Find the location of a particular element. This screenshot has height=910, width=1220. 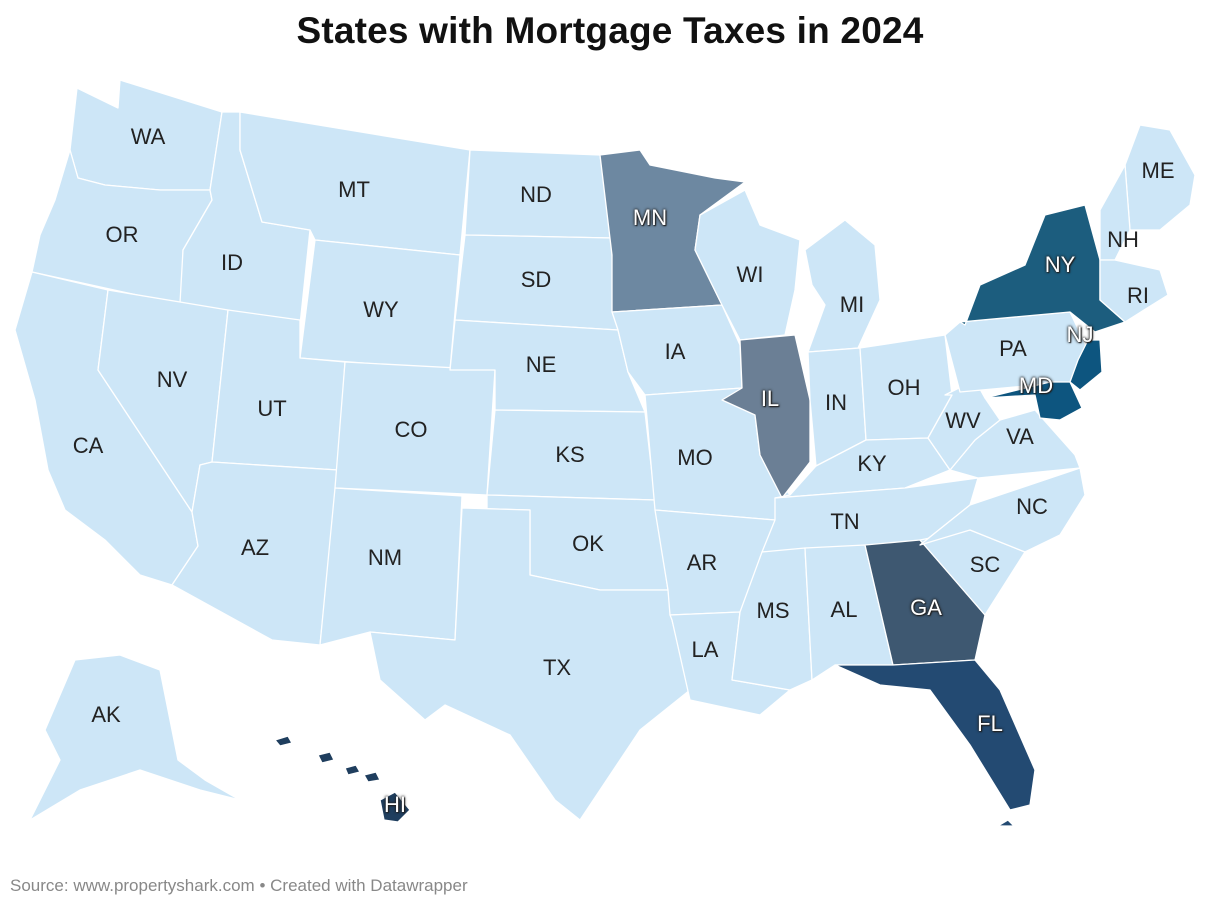

state-label-md: MD is located at coordinates (1036, 385).